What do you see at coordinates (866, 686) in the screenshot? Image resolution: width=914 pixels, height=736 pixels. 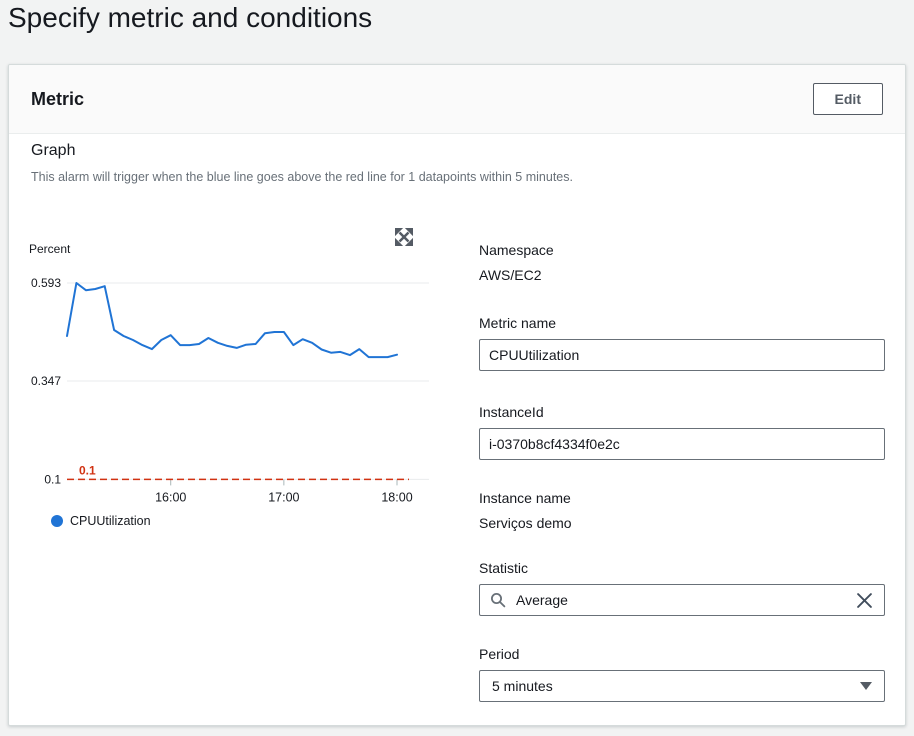 I see `caret-down-icon` at bounding box center [866, 686].